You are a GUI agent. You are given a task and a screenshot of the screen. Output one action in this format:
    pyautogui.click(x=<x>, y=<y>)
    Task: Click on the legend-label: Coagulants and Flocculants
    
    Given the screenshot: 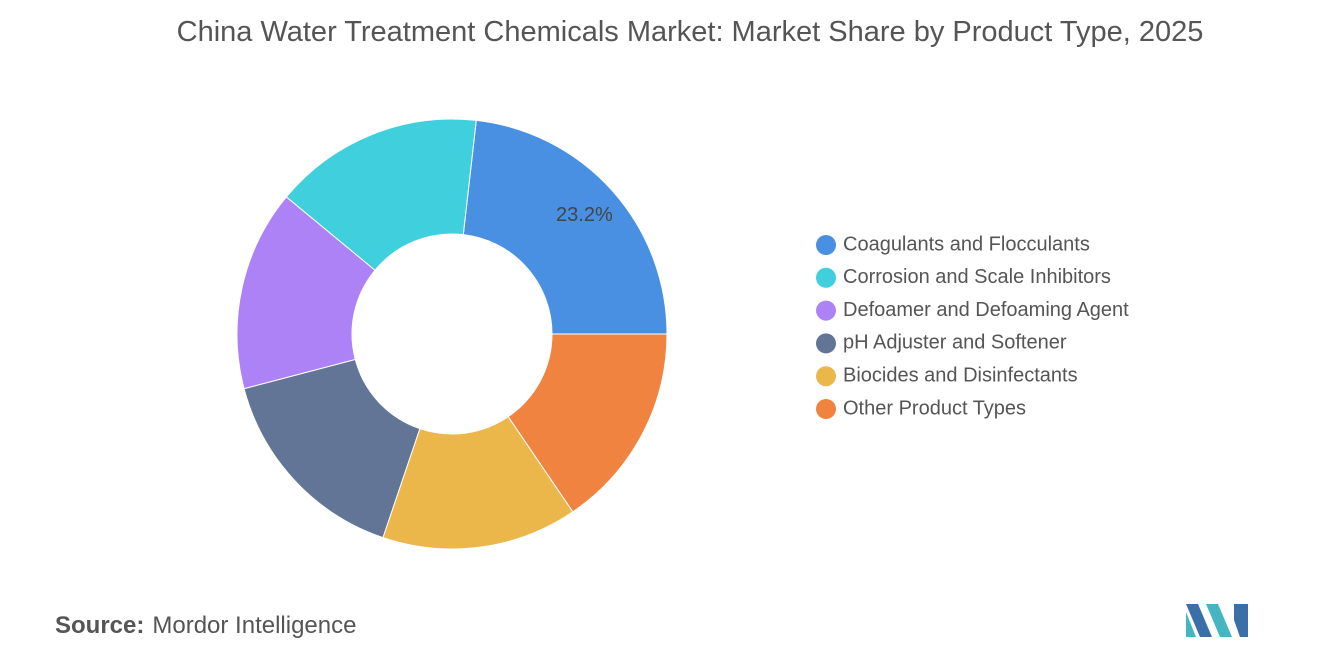 What is the action you would take?
    pyautogui.click(x=966, y=244)
    